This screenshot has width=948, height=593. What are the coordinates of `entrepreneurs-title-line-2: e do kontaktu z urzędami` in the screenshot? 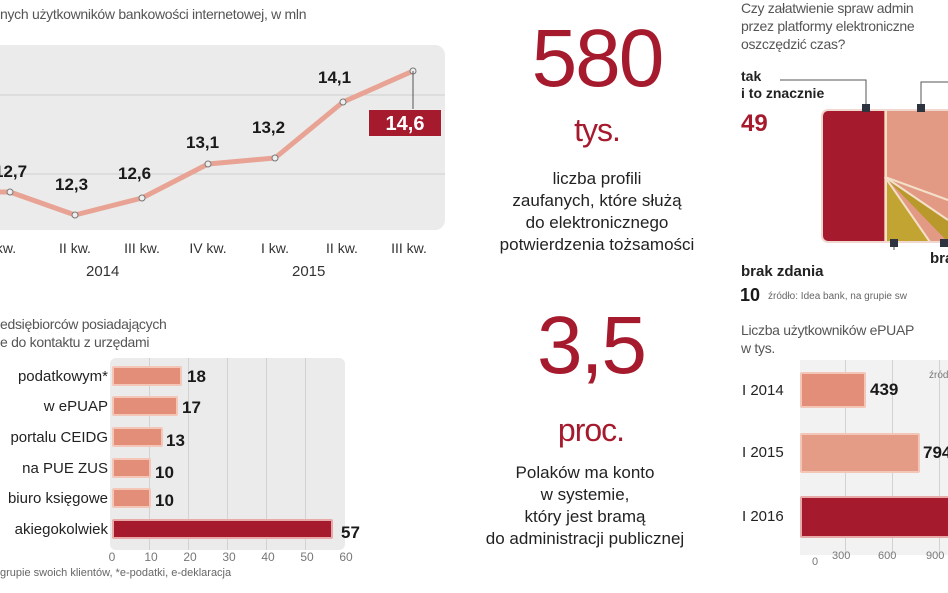 It's located at (75, 342).